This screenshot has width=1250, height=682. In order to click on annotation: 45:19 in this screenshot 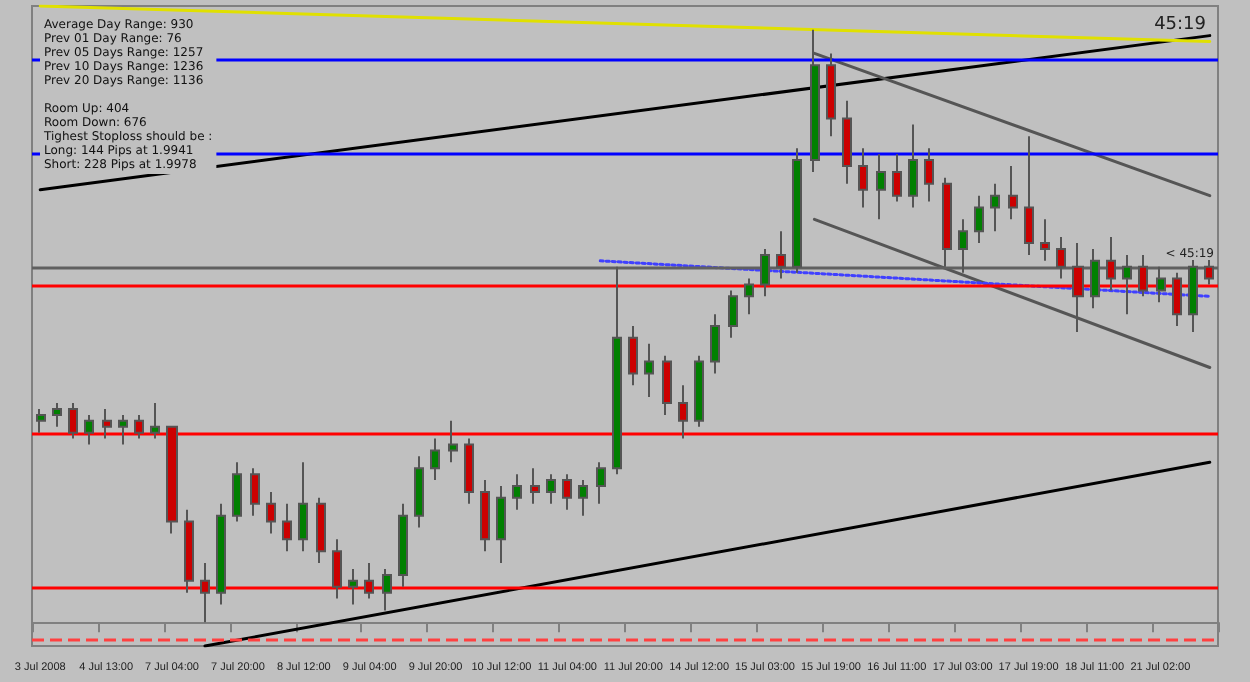, I will do `click(1180, 25)`.